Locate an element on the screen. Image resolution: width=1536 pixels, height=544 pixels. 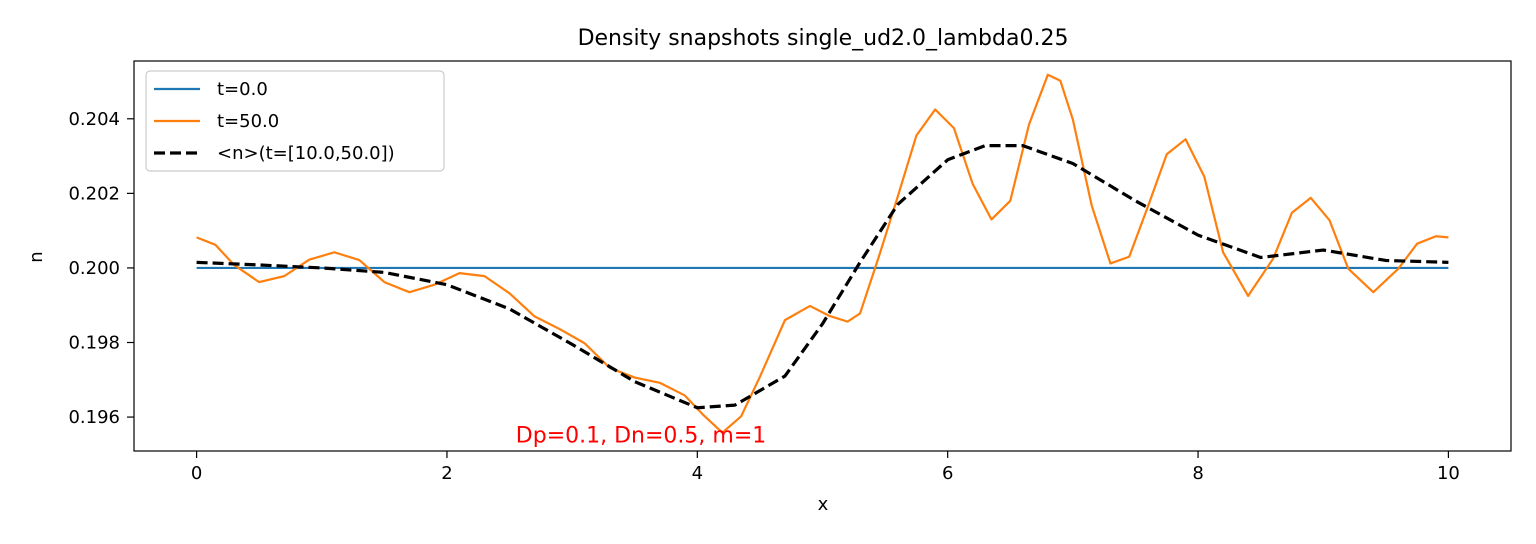
x-tick-label: 4 is located at coordinates (697, 473).